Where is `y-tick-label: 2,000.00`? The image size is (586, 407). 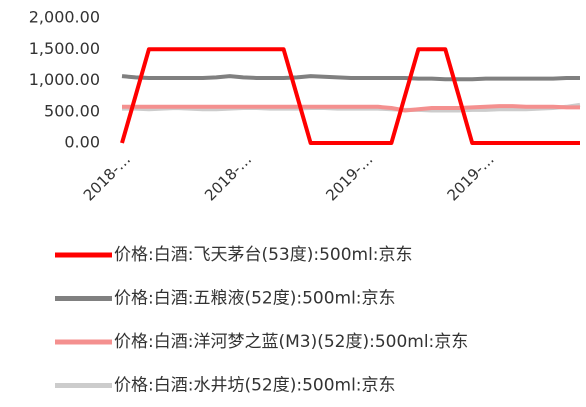 y-tick-label: 2,000.00 is located at coordinates (64, 17).